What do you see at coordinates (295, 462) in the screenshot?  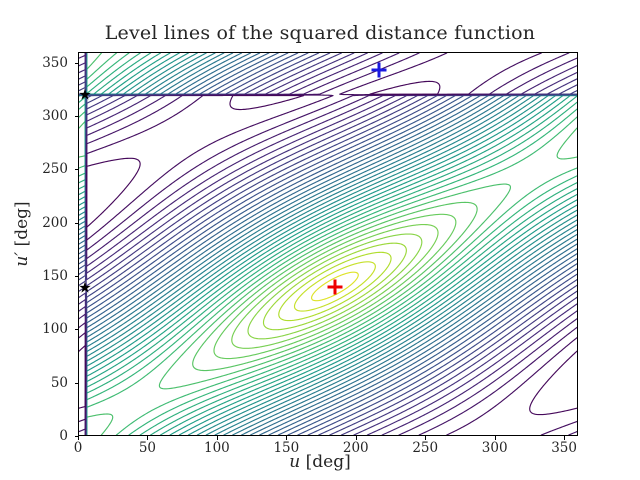 I see `x-axis-label-var: u` at bounding box center [295, 462].